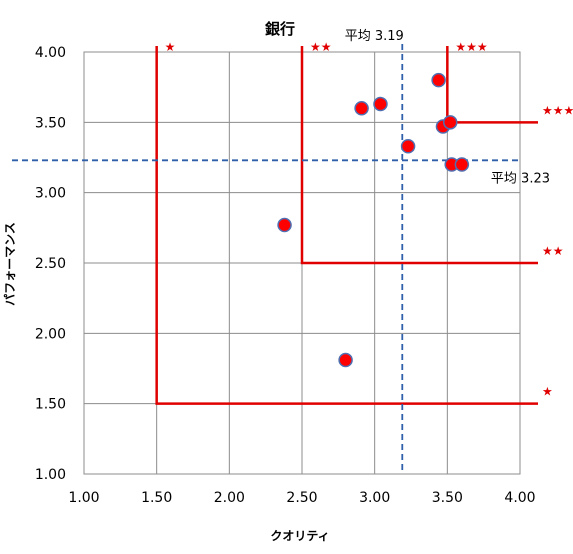  What do you see at coordinates (50, 53) in the screenshot?
I see `y-tick-label: 4.00` at bounding box center [50, 53].